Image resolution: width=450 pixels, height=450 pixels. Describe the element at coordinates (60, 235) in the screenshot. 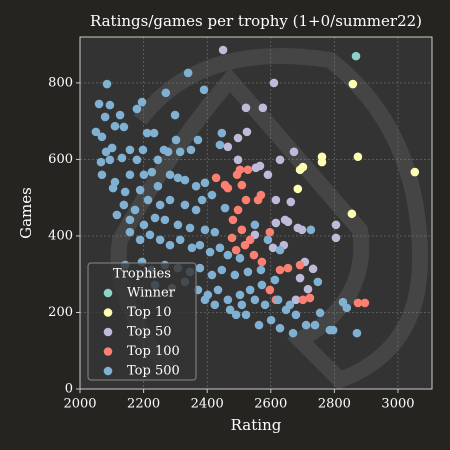

I see `y-tick-label: 400` at that location.